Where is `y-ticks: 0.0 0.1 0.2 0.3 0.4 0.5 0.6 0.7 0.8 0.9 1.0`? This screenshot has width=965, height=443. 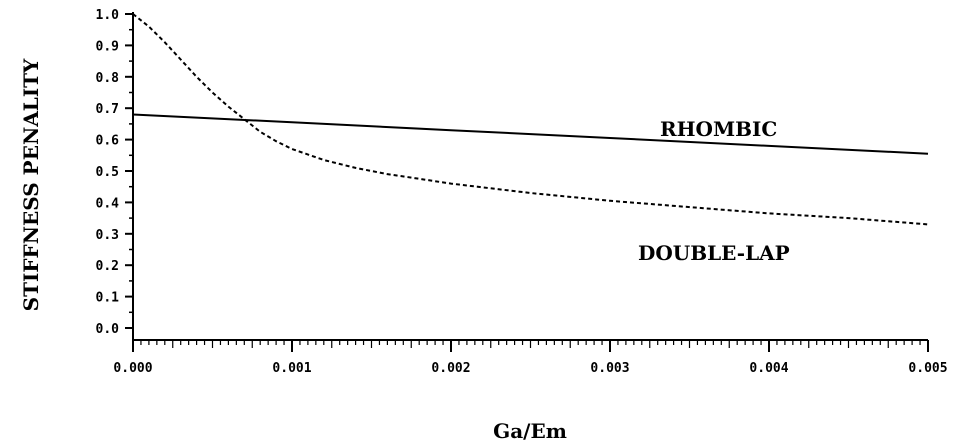 y-ticks: 0.0 0.1 0.2 0.3 0.4 0.5 0.6 0.7 0.8 0.9 1.0 is located at coordinates (114, 172).